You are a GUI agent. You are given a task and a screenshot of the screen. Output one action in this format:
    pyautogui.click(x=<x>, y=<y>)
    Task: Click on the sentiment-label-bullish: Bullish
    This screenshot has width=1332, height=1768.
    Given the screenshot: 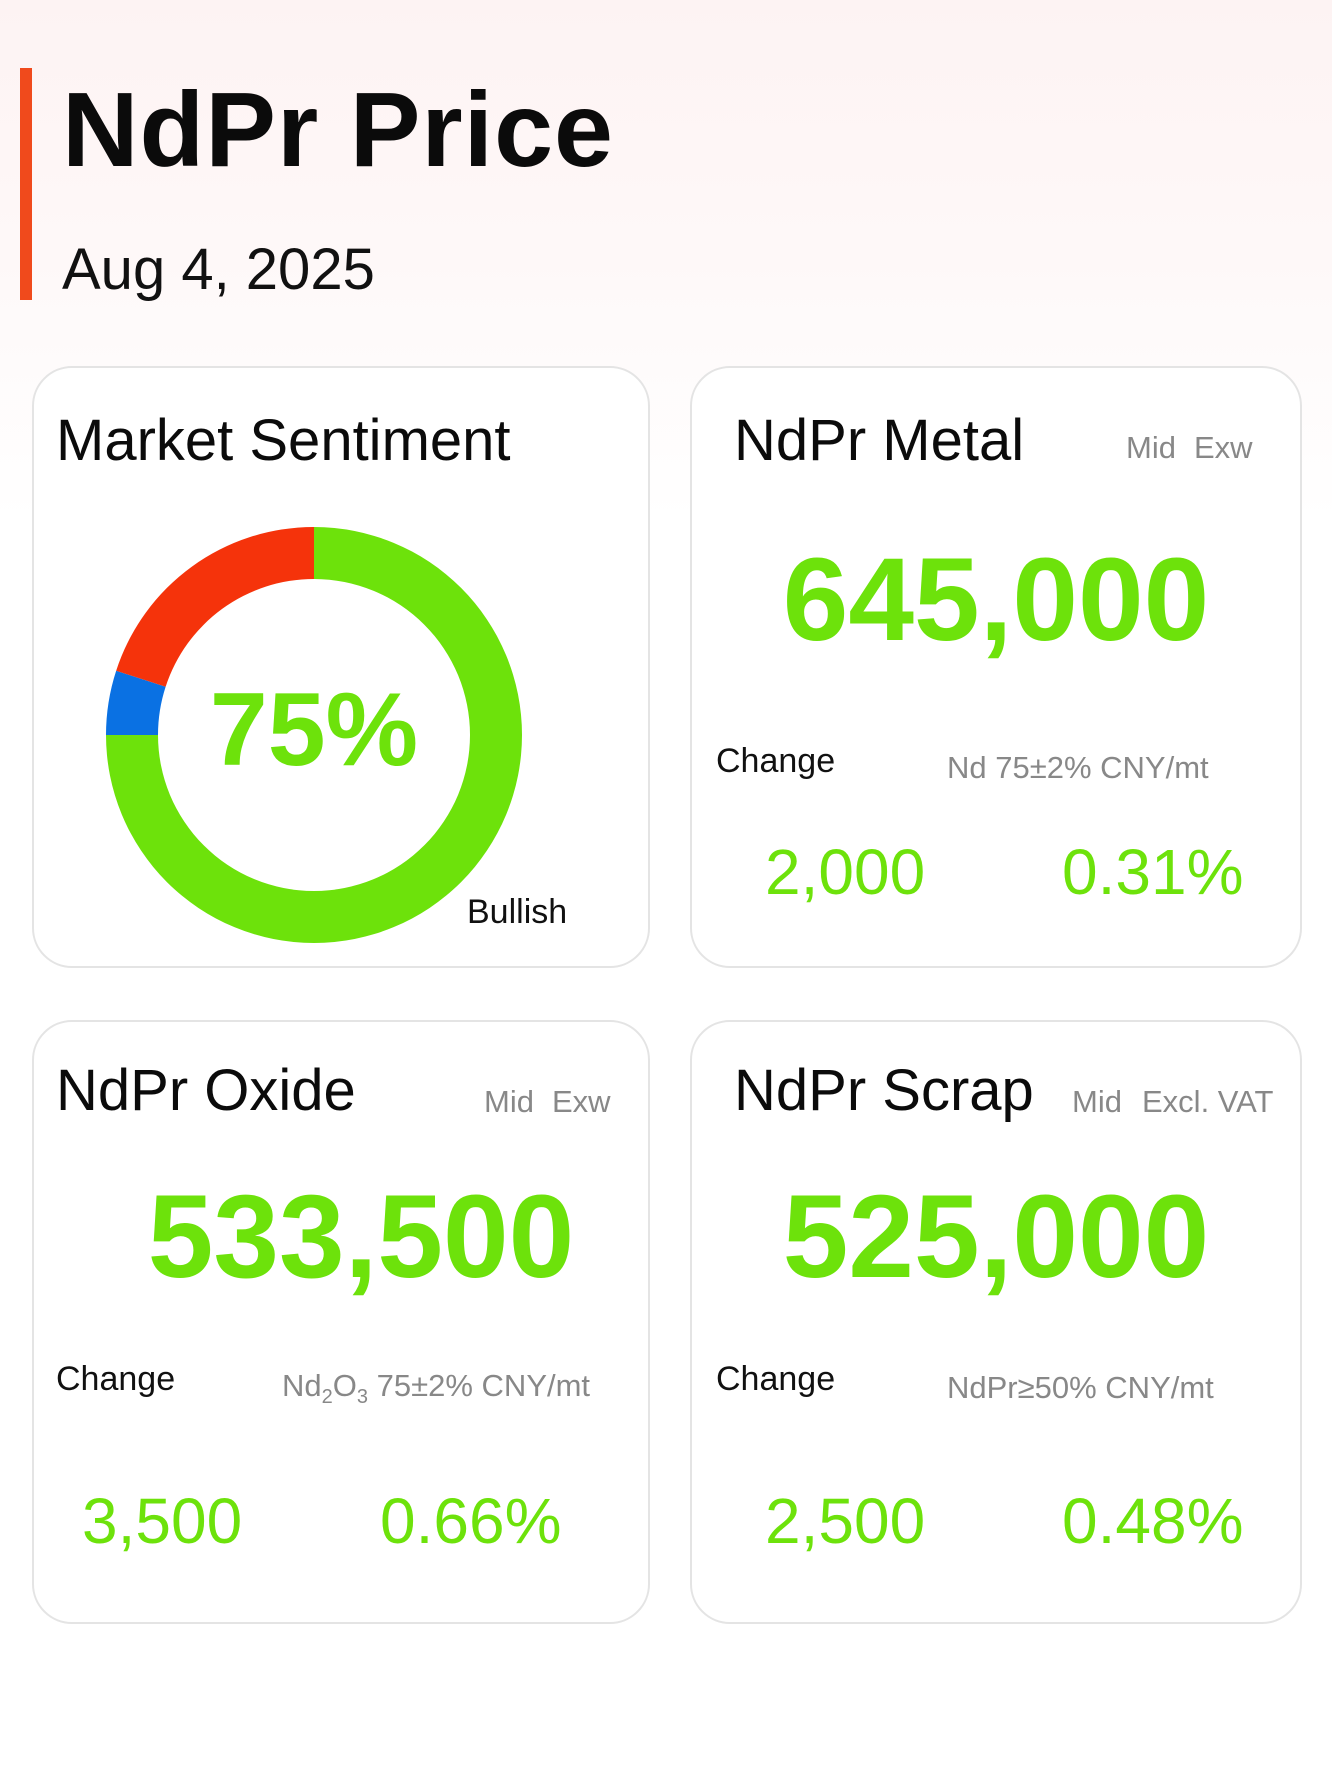 What is the action you would take?
    pyautogui.click(x=517, y=912)
    